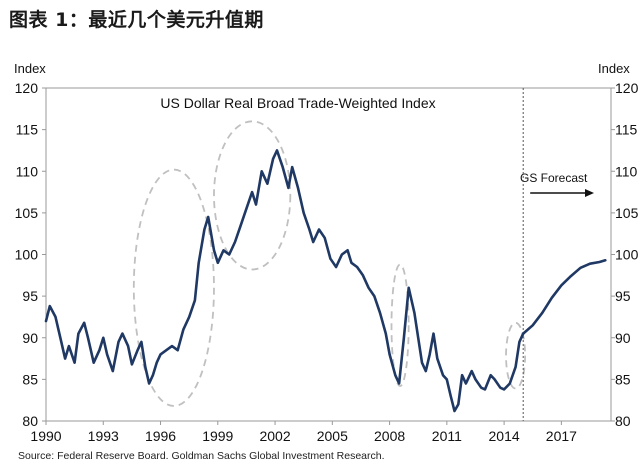 The height and width of the screenshot is (470, 640). What do you see at coordinates (30, 421) in the screenshot?
I see `y-tick-label-left: 80` at bounding box center [30, 421].